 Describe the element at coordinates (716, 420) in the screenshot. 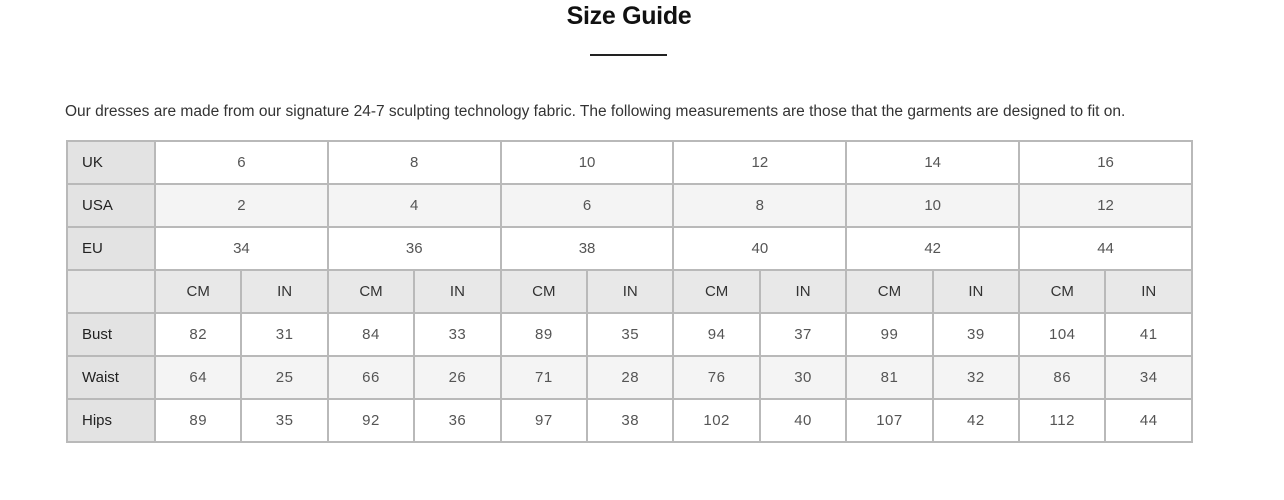

I see `measure-cell: 102` at that location.